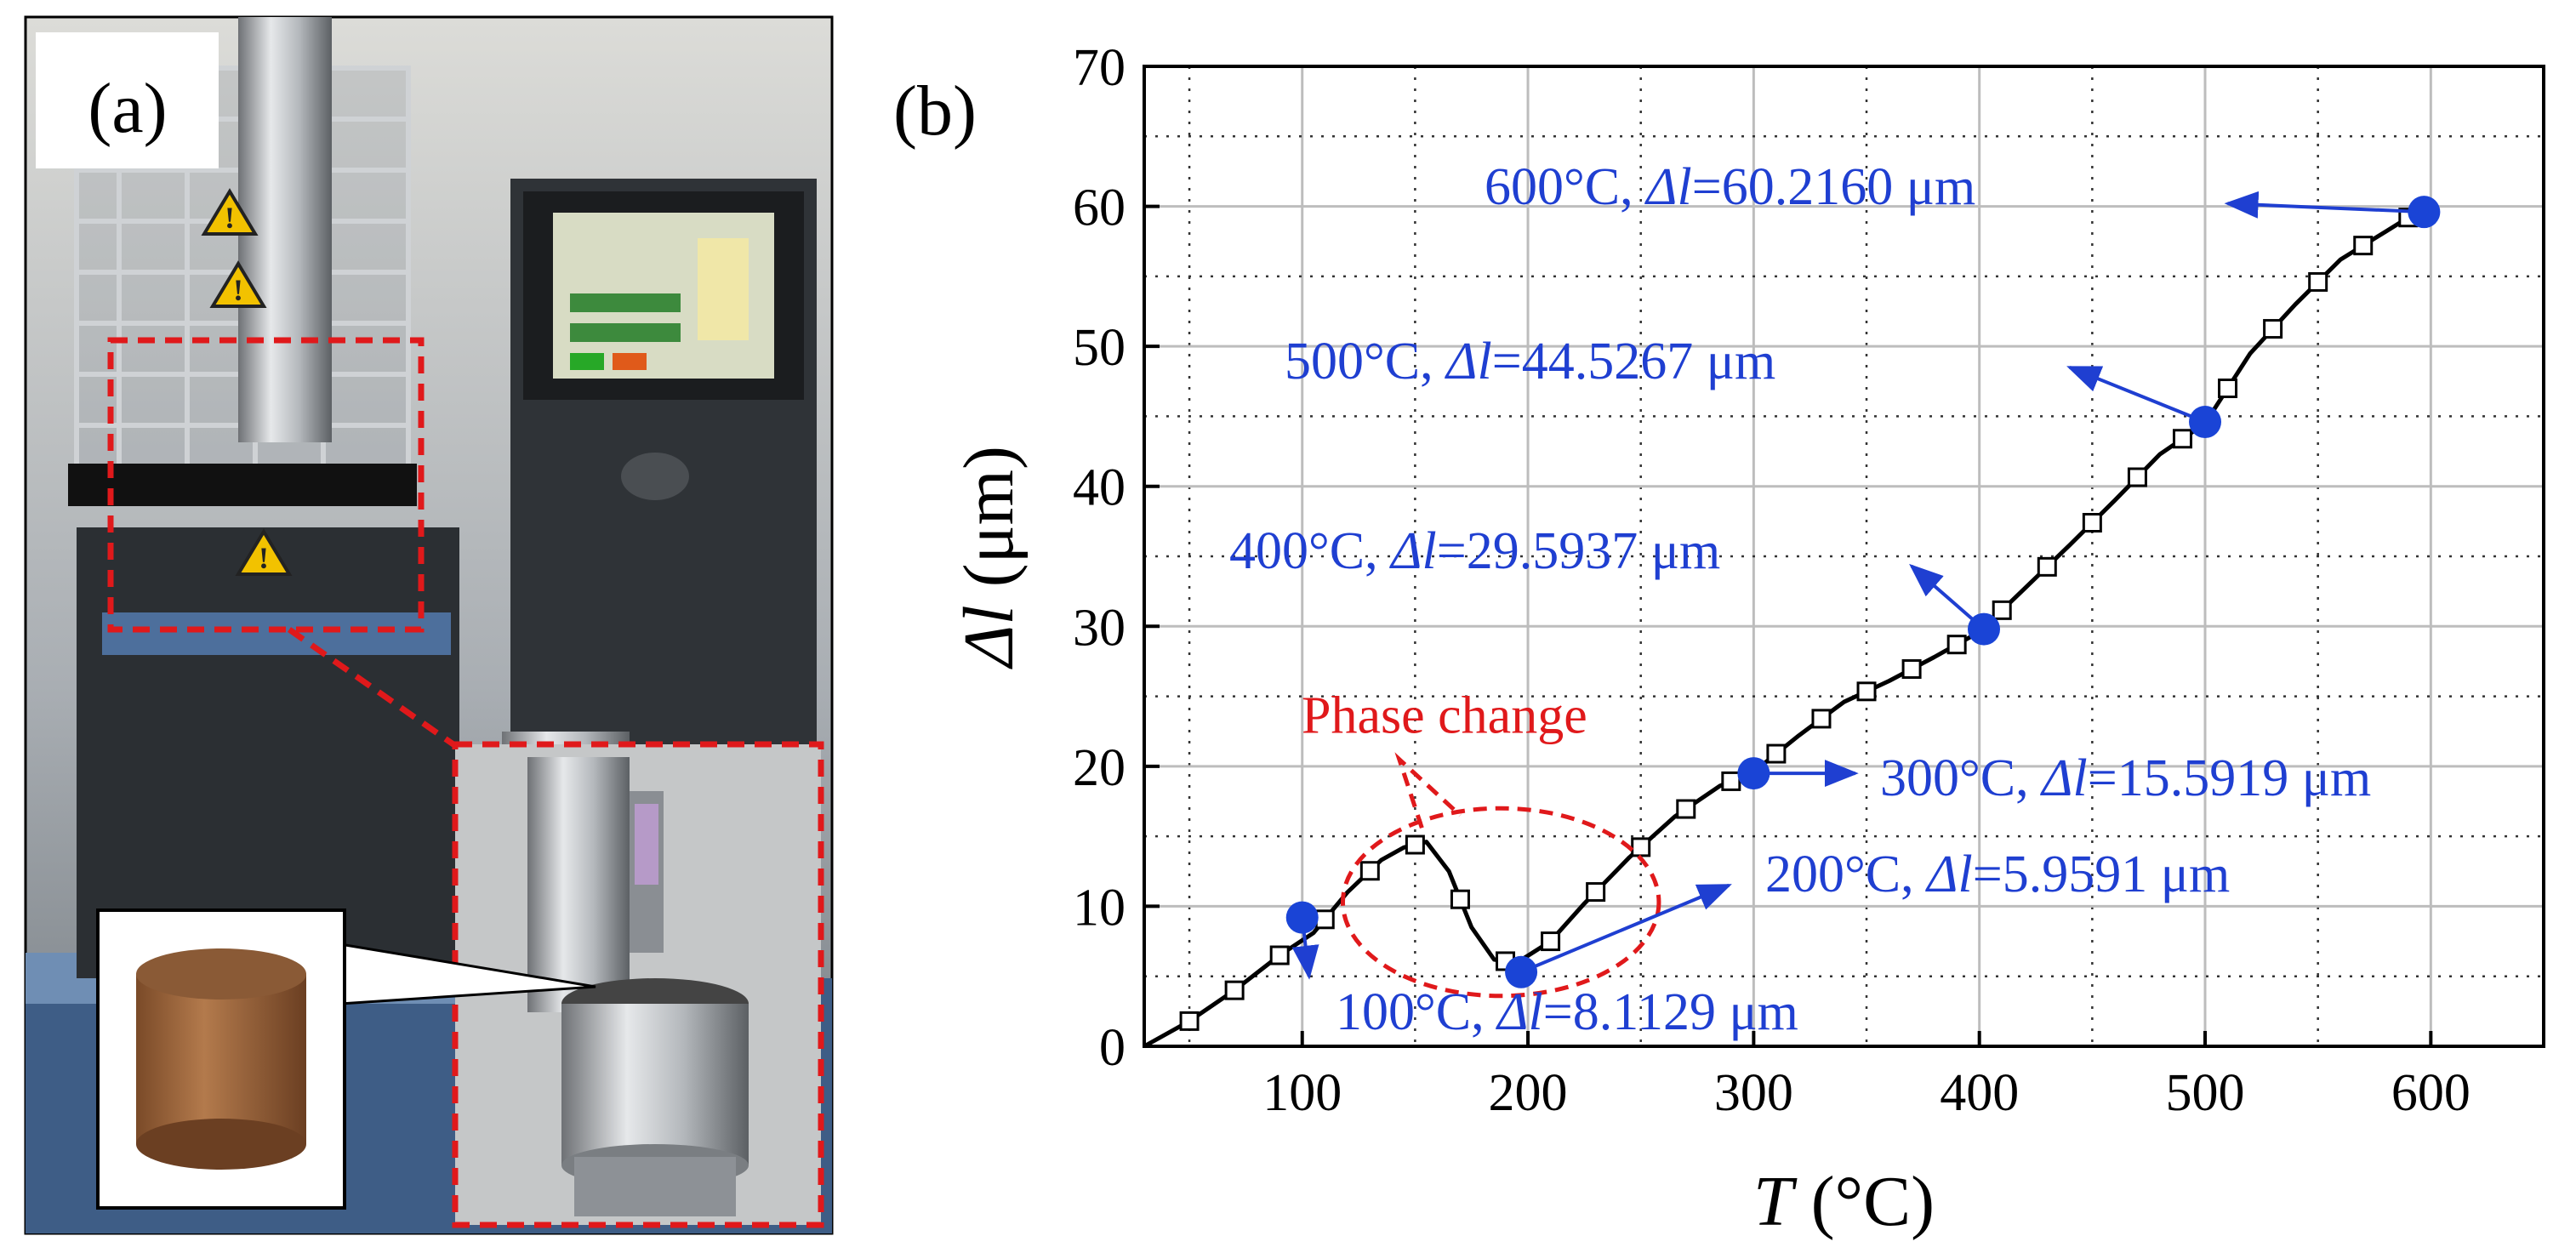  What do you see at coordinates (1866, 1076) in the screenshot?
I see `x-axis-ticks: 100 200 300 400 500 600` at bounding box center [1866, 1076].